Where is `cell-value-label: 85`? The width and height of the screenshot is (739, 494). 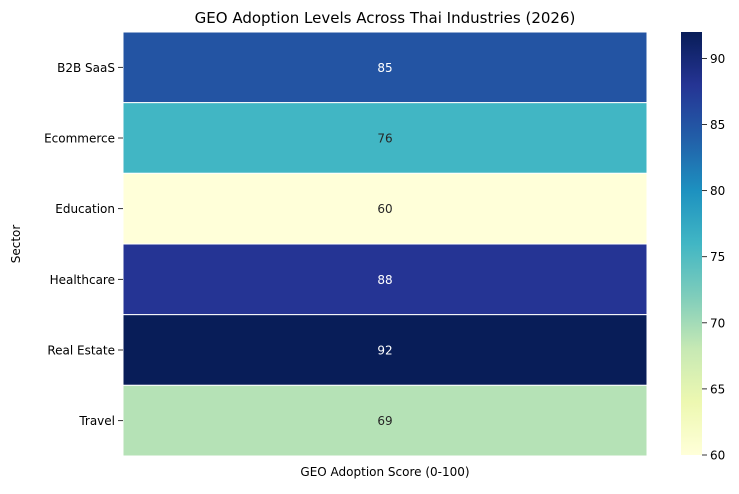 cell-value-label: 85 is located at coordinates (384, 68).